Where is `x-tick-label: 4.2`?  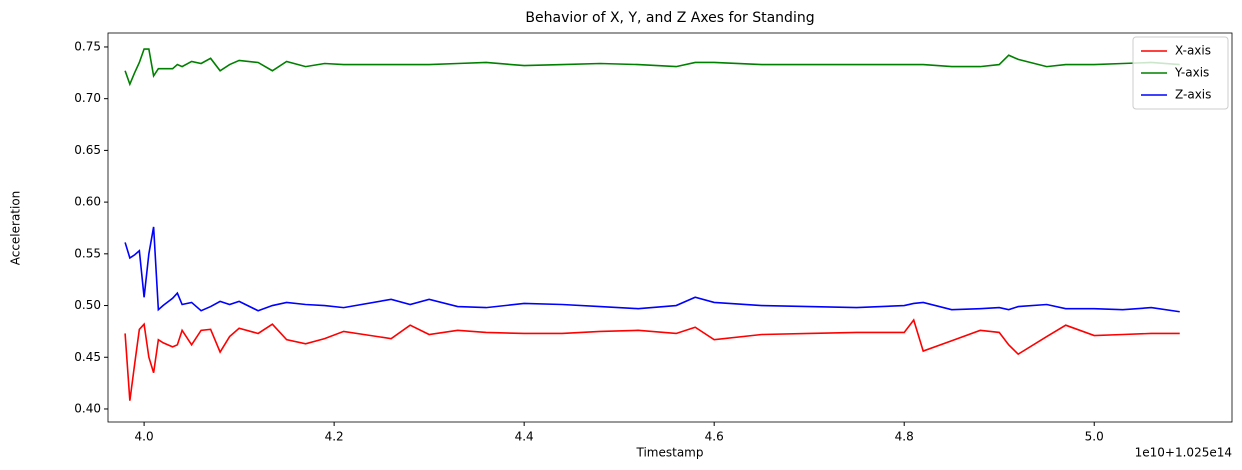 x-tick-label: 4.2 is located at coordinates (334, 437).